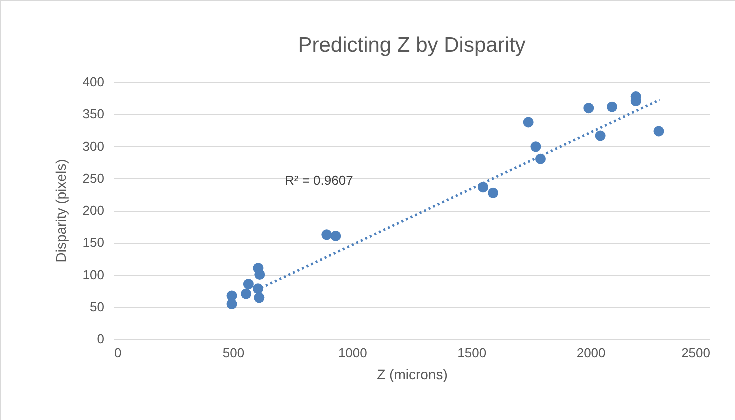  What do you see at coordinates (93, 146) in the screenshot?
I see `y-tick-label: 300` at bounding box center [93, 146].